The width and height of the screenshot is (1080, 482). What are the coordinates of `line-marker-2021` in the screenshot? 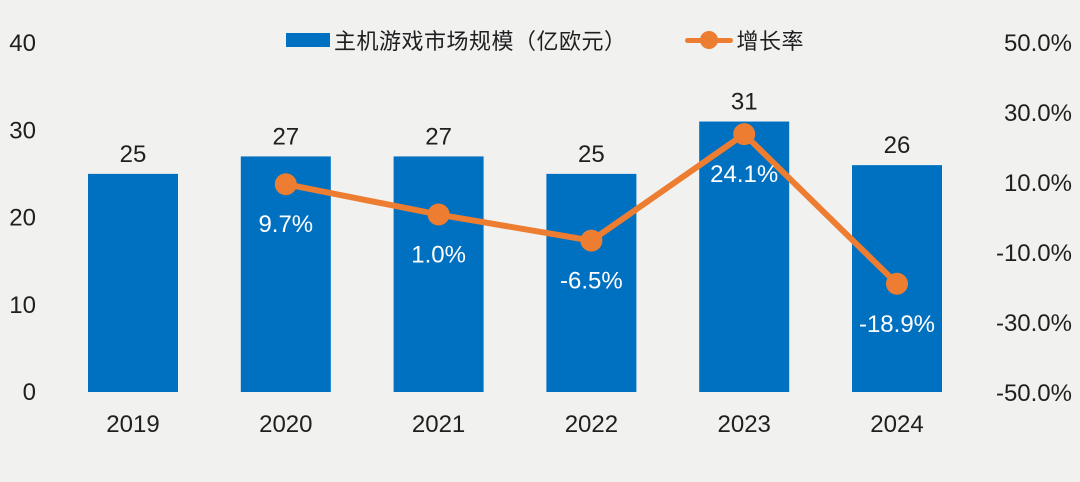 It's located at (438, 214).